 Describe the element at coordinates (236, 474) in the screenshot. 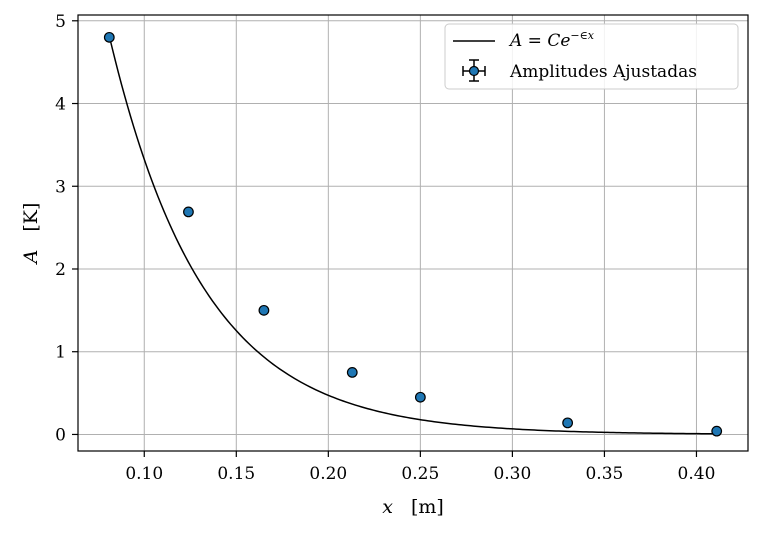

I see `x-tick-label: 0.15` at that location.